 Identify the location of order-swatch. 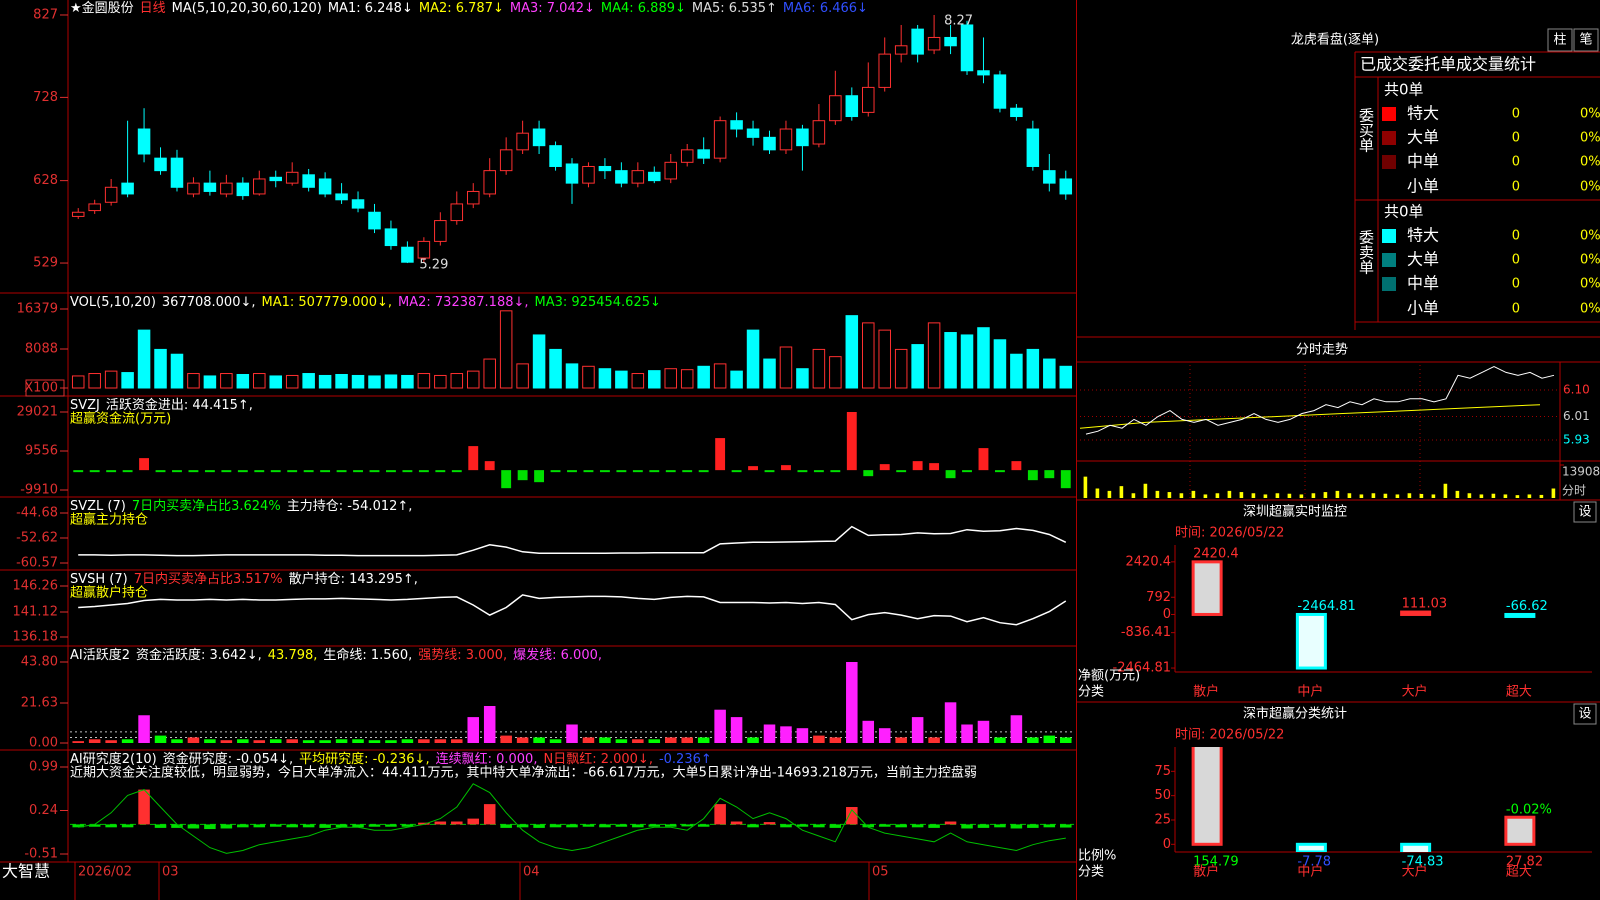
(1389, 236).